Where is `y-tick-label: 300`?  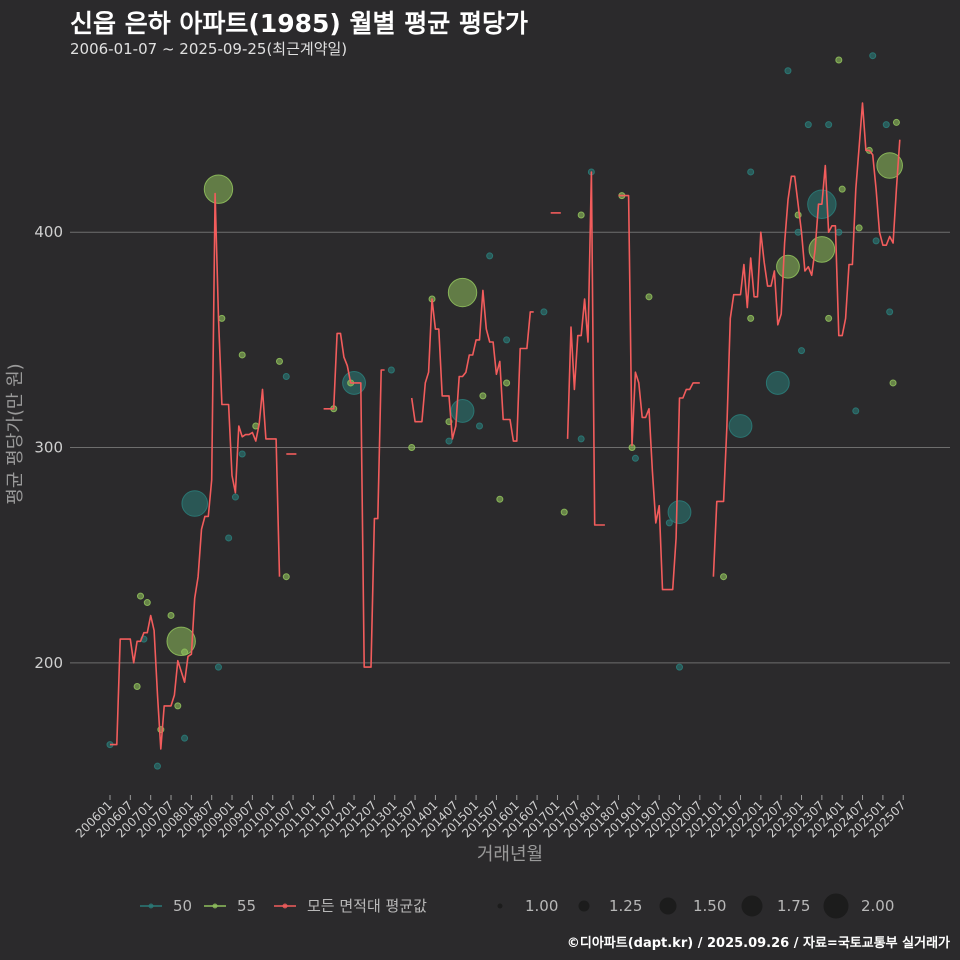
y-tick-label: 300 is located at coordinates (48, 448).